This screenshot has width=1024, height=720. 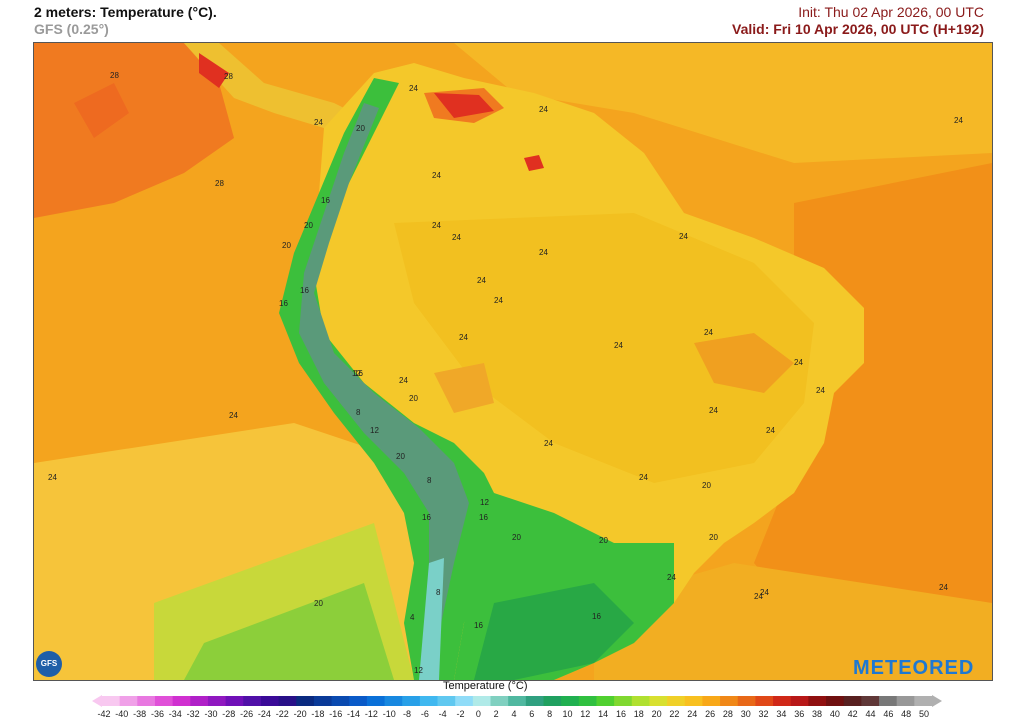 I want to click on legend-tick-label: 20, so click(x=656, y=714).